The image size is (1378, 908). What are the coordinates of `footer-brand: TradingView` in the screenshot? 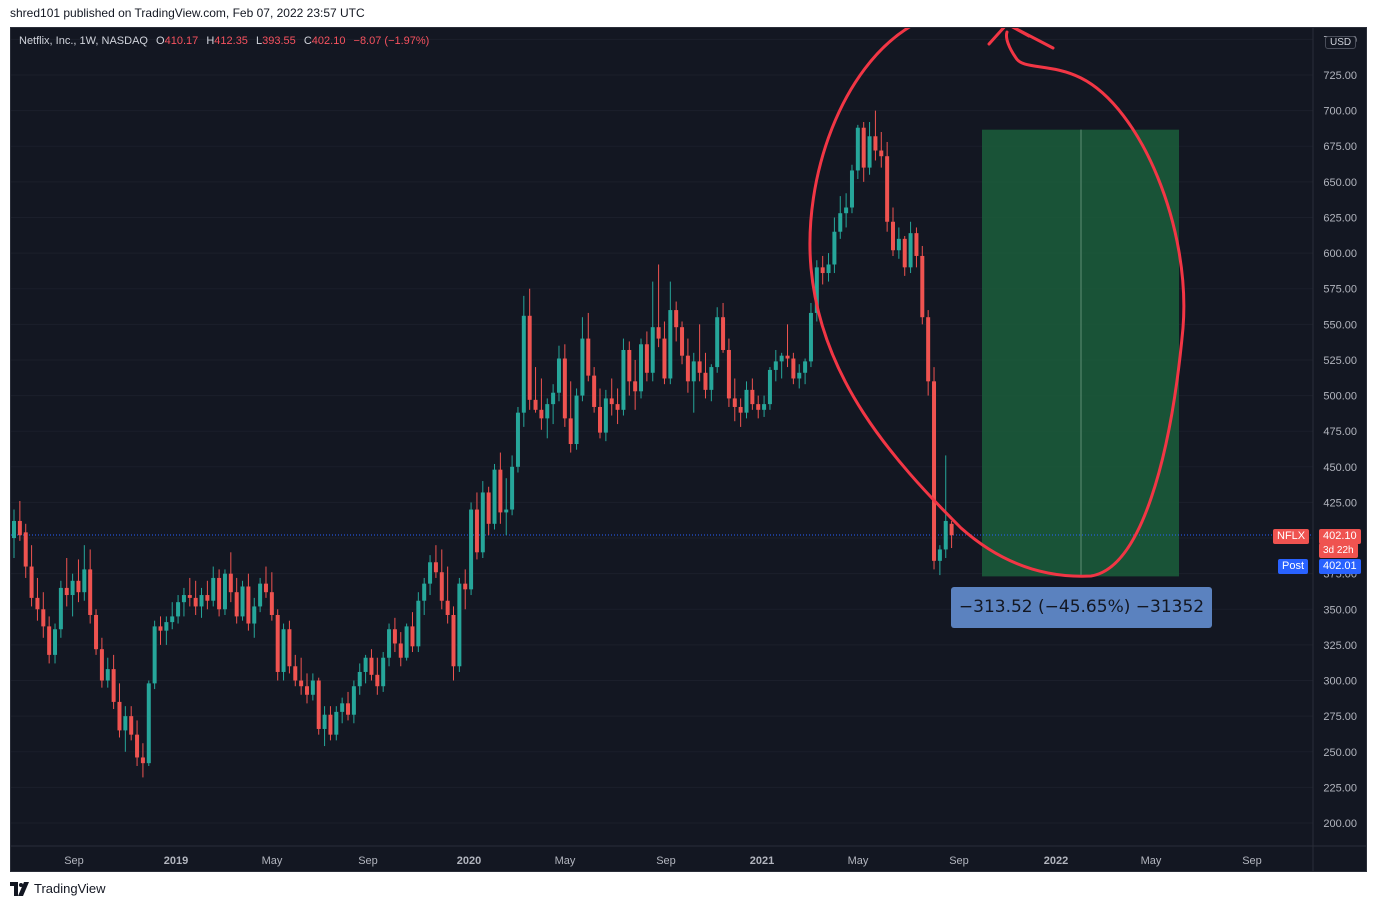 It's located at (58, 888).